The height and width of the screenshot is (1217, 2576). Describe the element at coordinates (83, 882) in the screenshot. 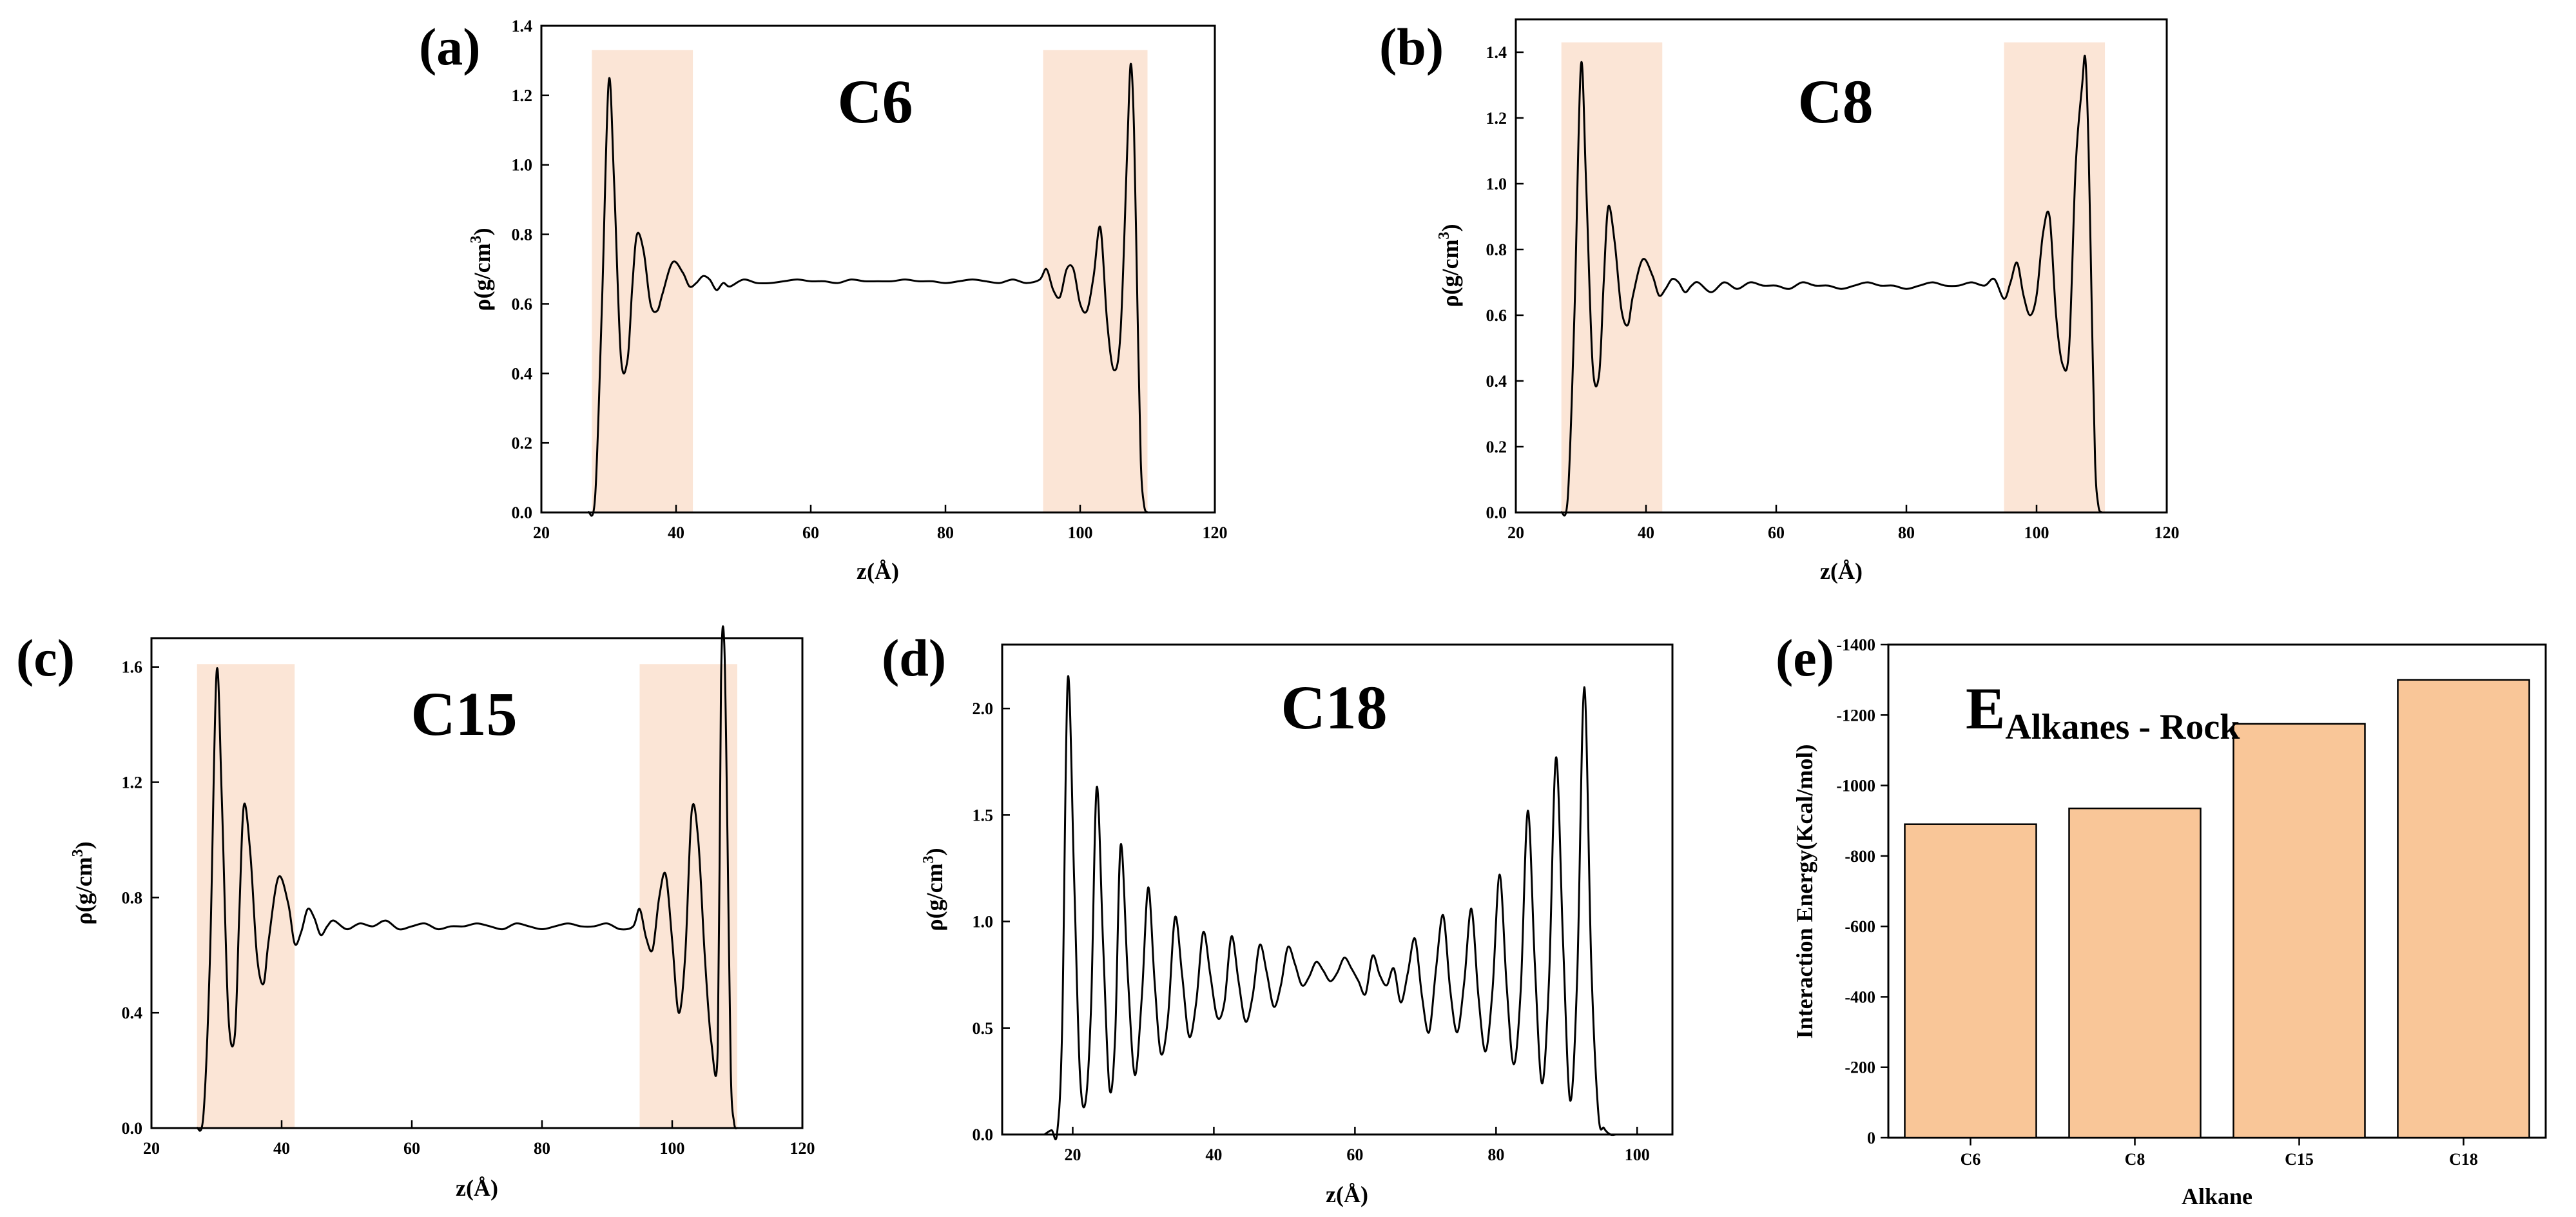

I see `panel-c-ylabel: ρ(g/cm3)` at that location.